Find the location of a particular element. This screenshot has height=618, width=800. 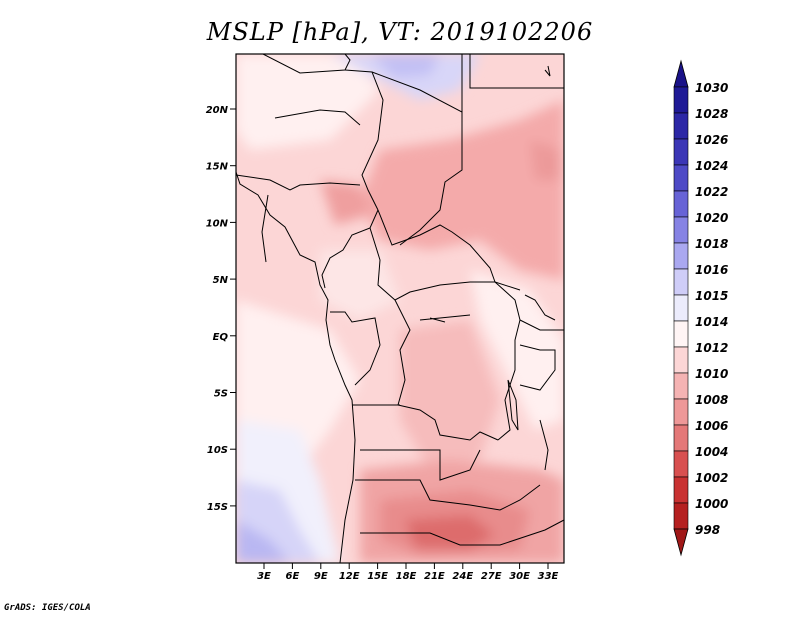

lon-label: 33E is located at coordinates (548, 576).